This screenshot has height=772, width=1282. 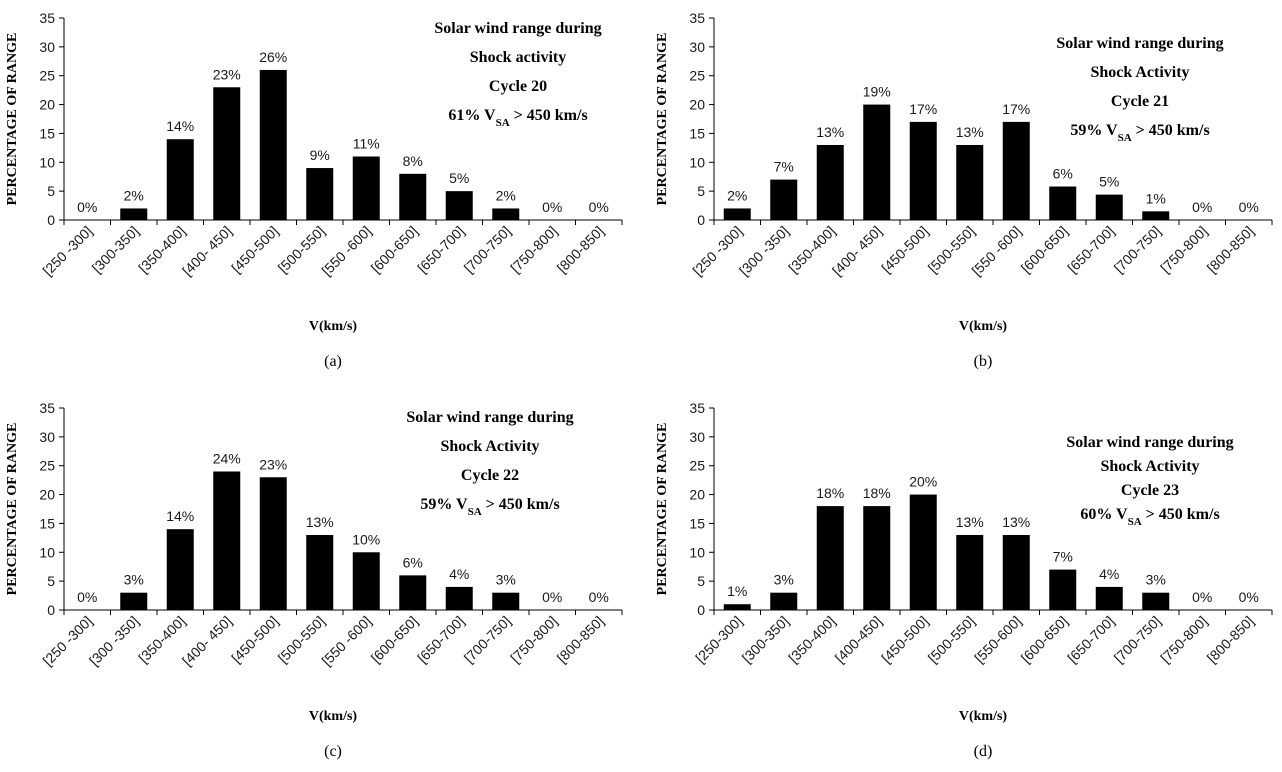 What do you see at coordinates (1139, 133) in the screenshot?
I see `annotation-stat: 59% VSA > 450 km/s` at bounding box center [1139, 133].